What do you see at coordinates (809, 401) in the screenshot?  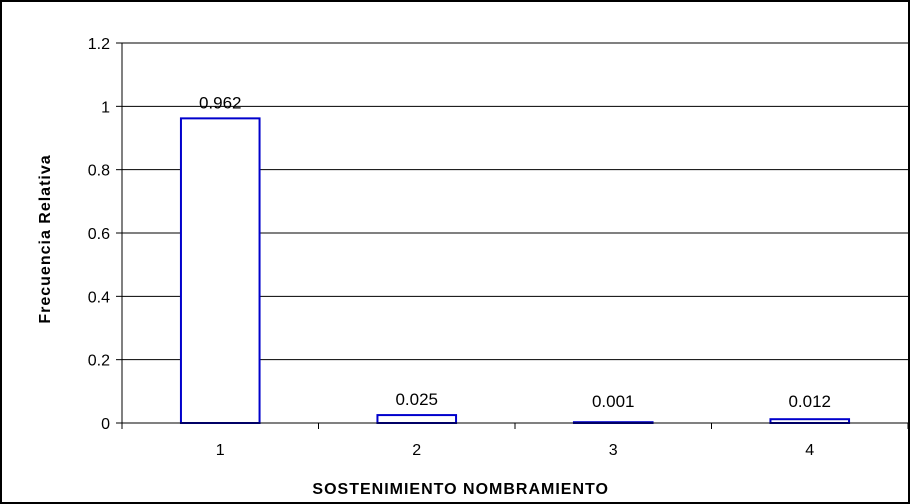 I see `data-label: 0.012` at bounding box center [809, 401].